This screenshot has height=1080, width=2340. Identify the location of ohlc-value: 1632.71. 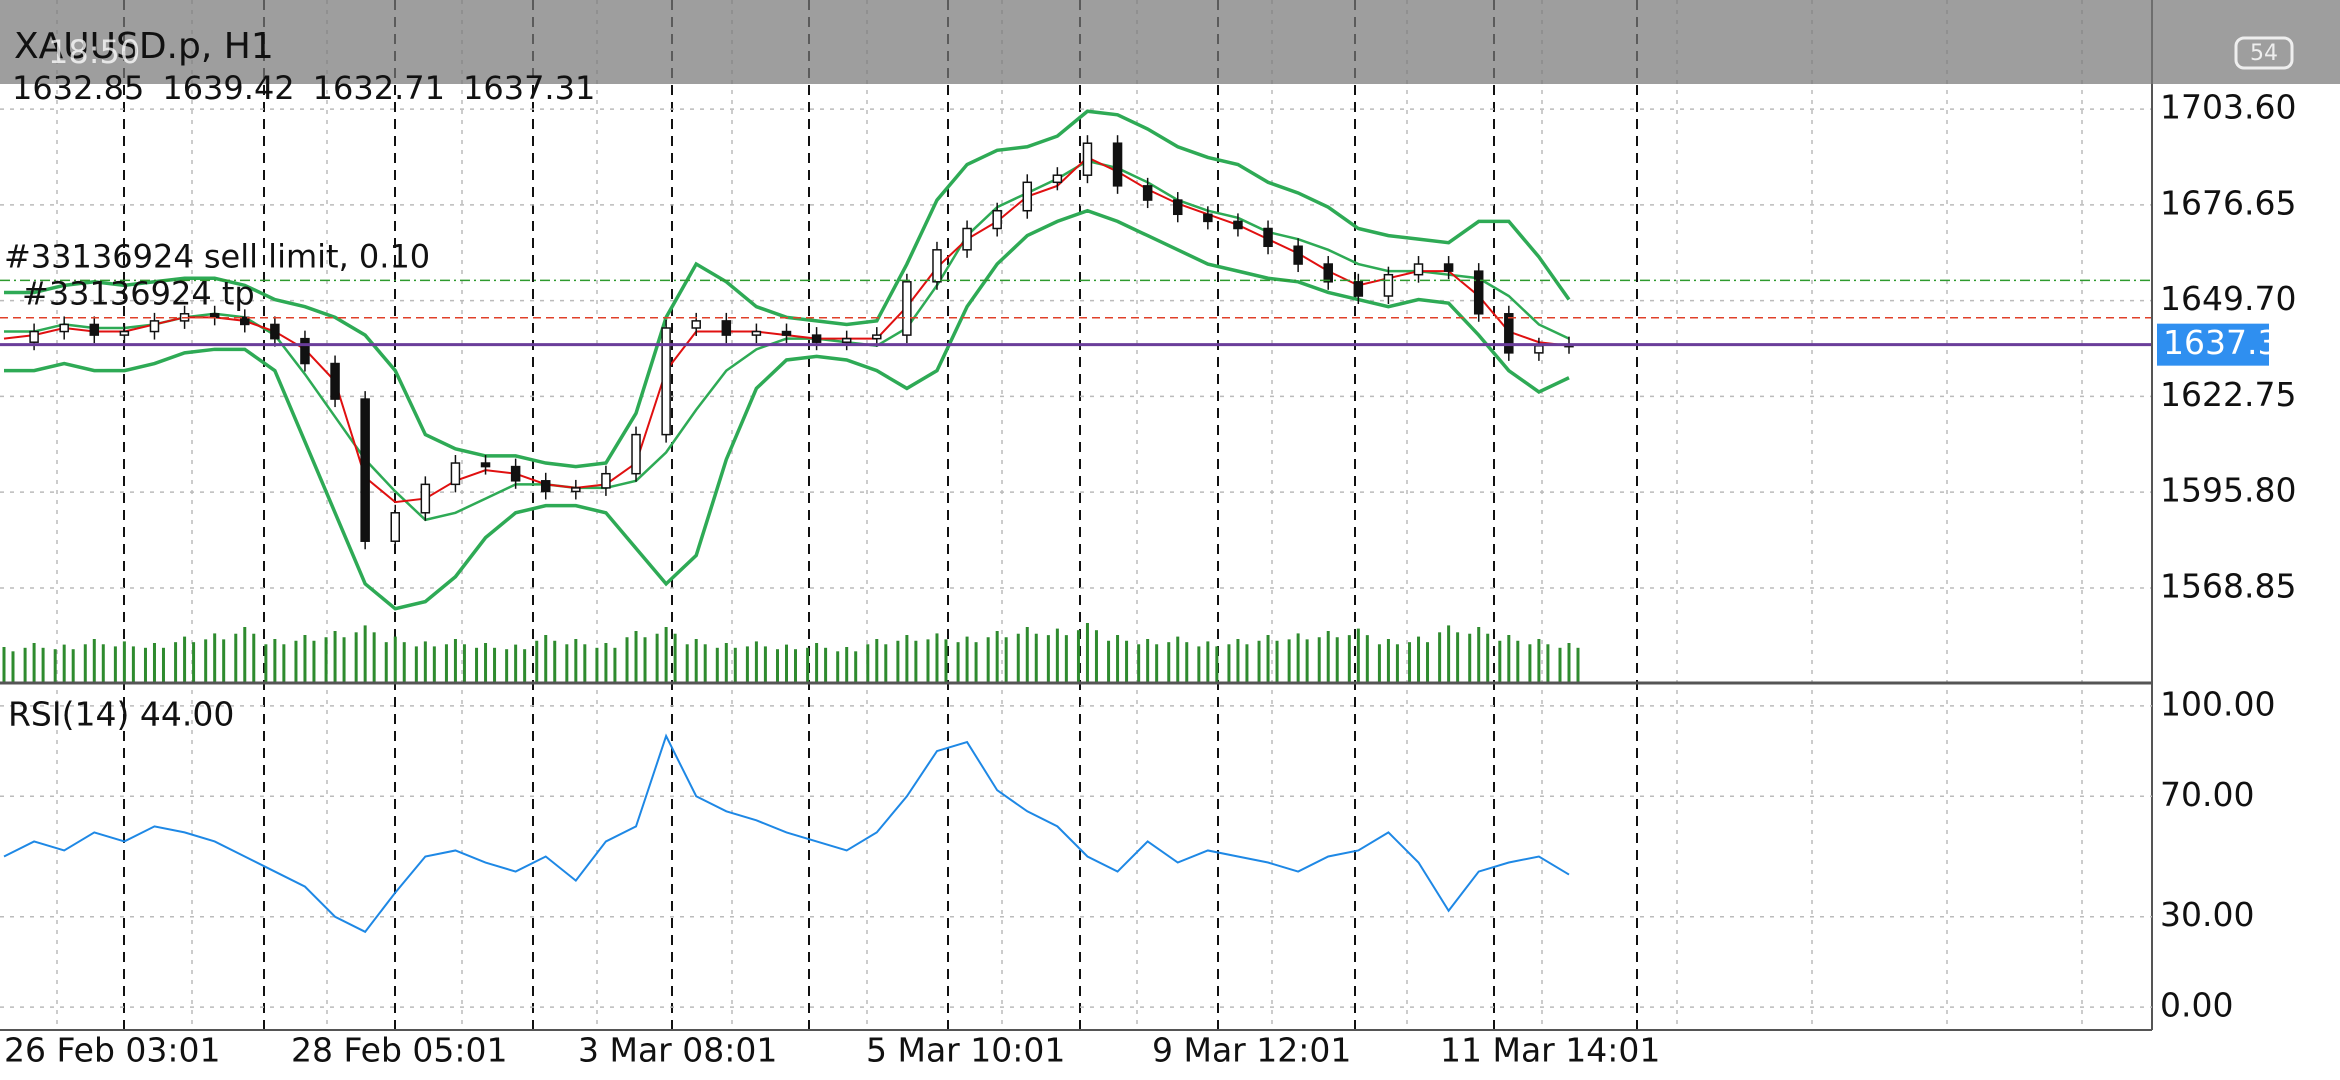
(379, 88).